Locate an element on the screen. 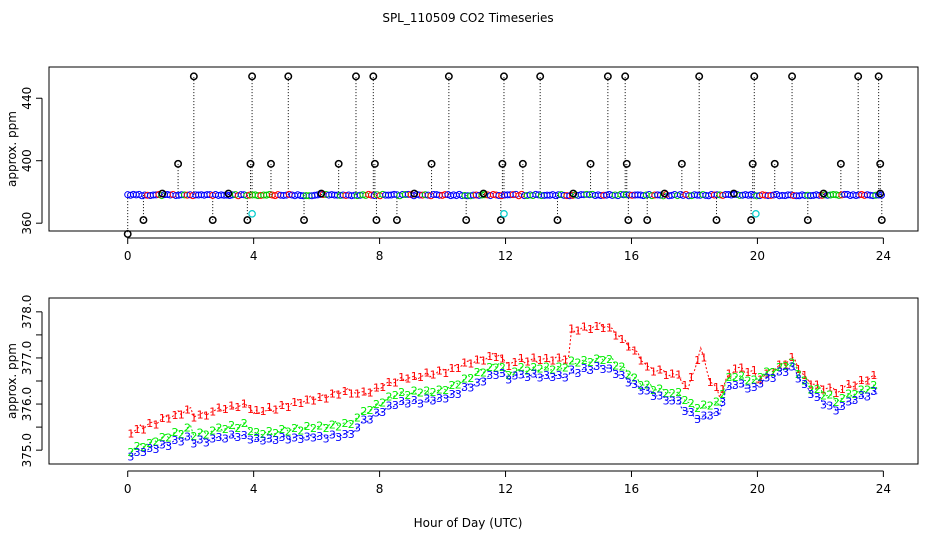 The image size is (936, 540). bottom-x-tick-label: 4 is located at coordinates (254, 489).